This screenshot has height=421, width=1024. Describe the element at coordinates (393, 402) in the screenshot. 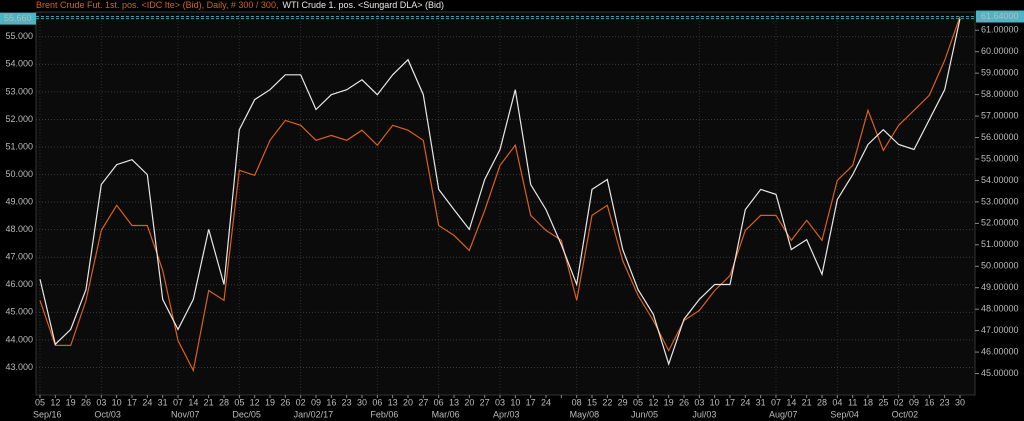

I see `x-tick-label: 13` at that location.